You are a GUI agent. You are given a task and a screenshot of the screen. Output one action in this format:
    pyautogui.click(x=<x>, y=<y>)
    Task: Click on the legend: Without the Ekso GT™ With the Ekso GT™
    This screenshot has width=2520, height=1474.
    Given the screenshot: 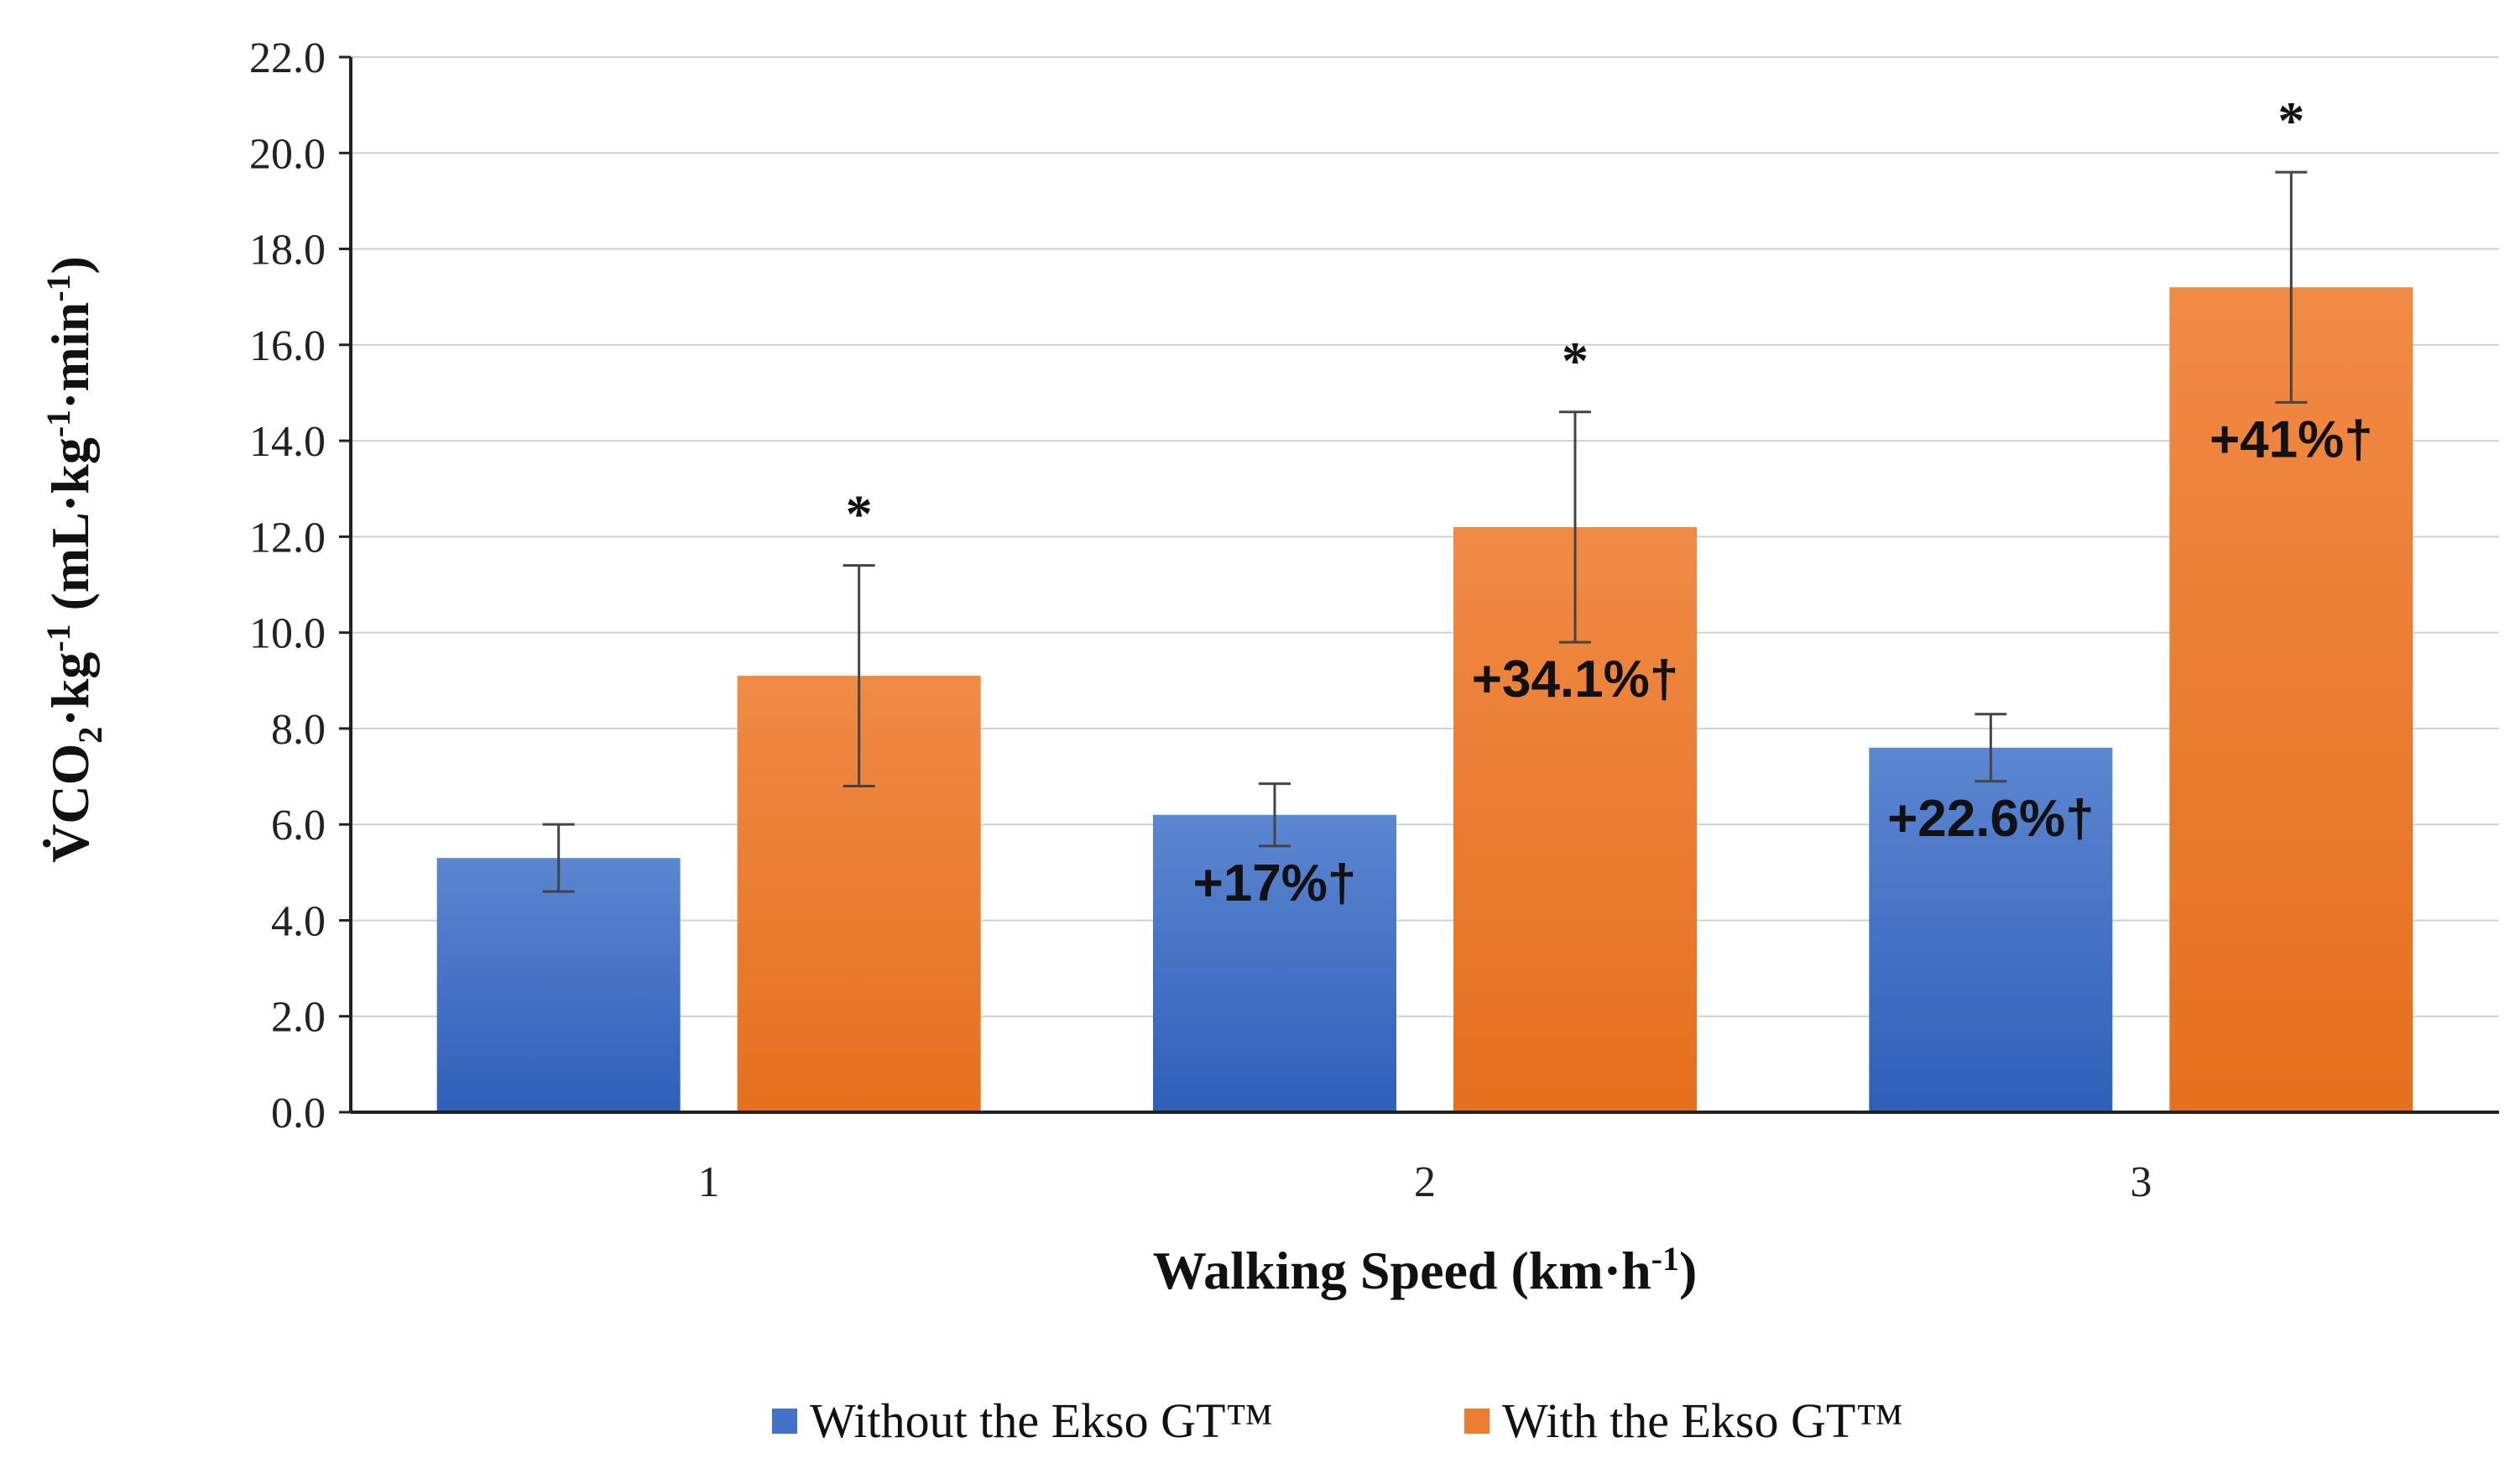 What is the action you would take?
    pyautogui.click(x=1337, y=1420)
    